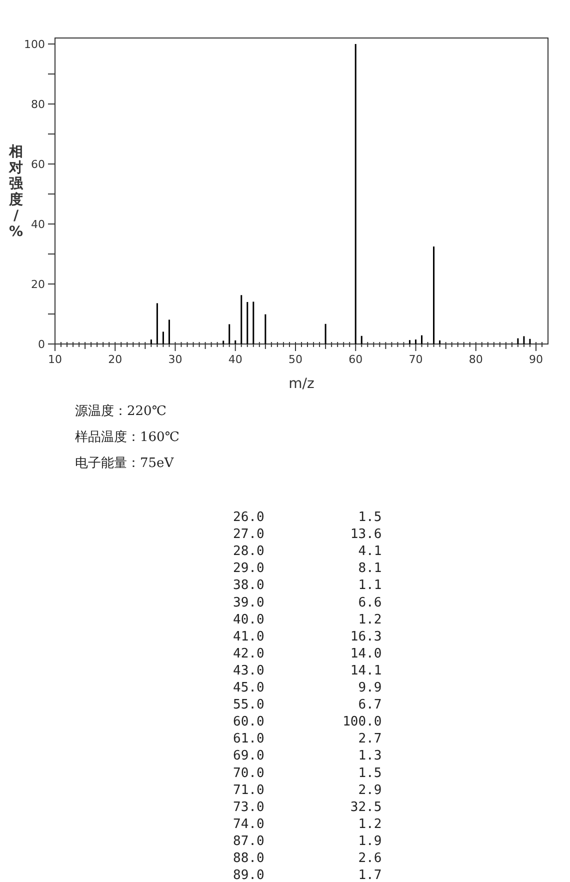 This screenshot has height=882, width=570. Describe the element at coordinates (16, 192) in the screenshot. I see `y-axis-title: 相对强度/%` at that location.